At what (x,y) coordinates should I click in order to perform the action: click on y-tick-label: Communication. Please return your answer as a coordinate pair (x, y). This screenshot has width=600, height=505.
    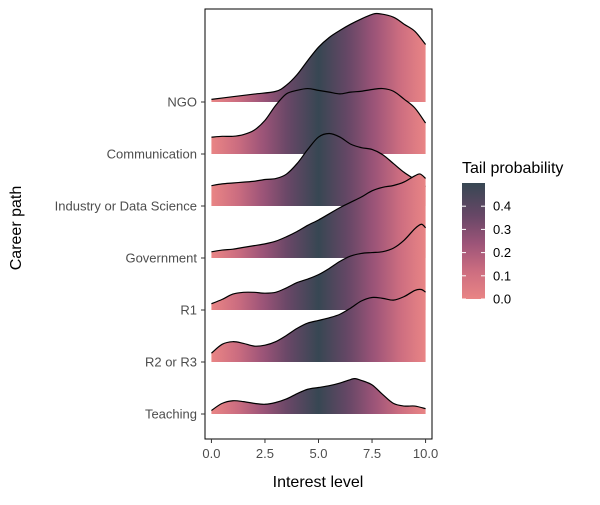
    Looking at the image, I should click on (152, 154).